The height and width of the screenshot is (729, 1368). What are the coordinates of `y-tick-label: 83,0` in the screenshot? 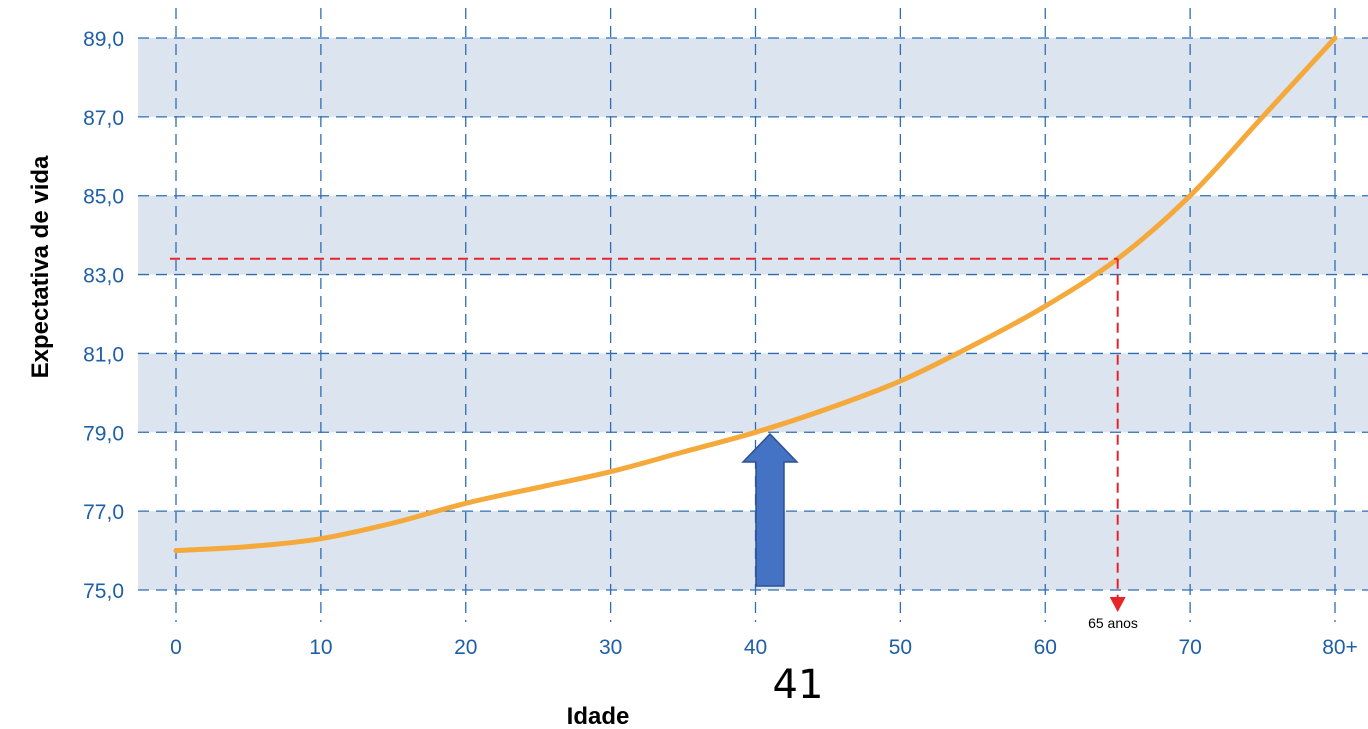 It's located at (103, 276).